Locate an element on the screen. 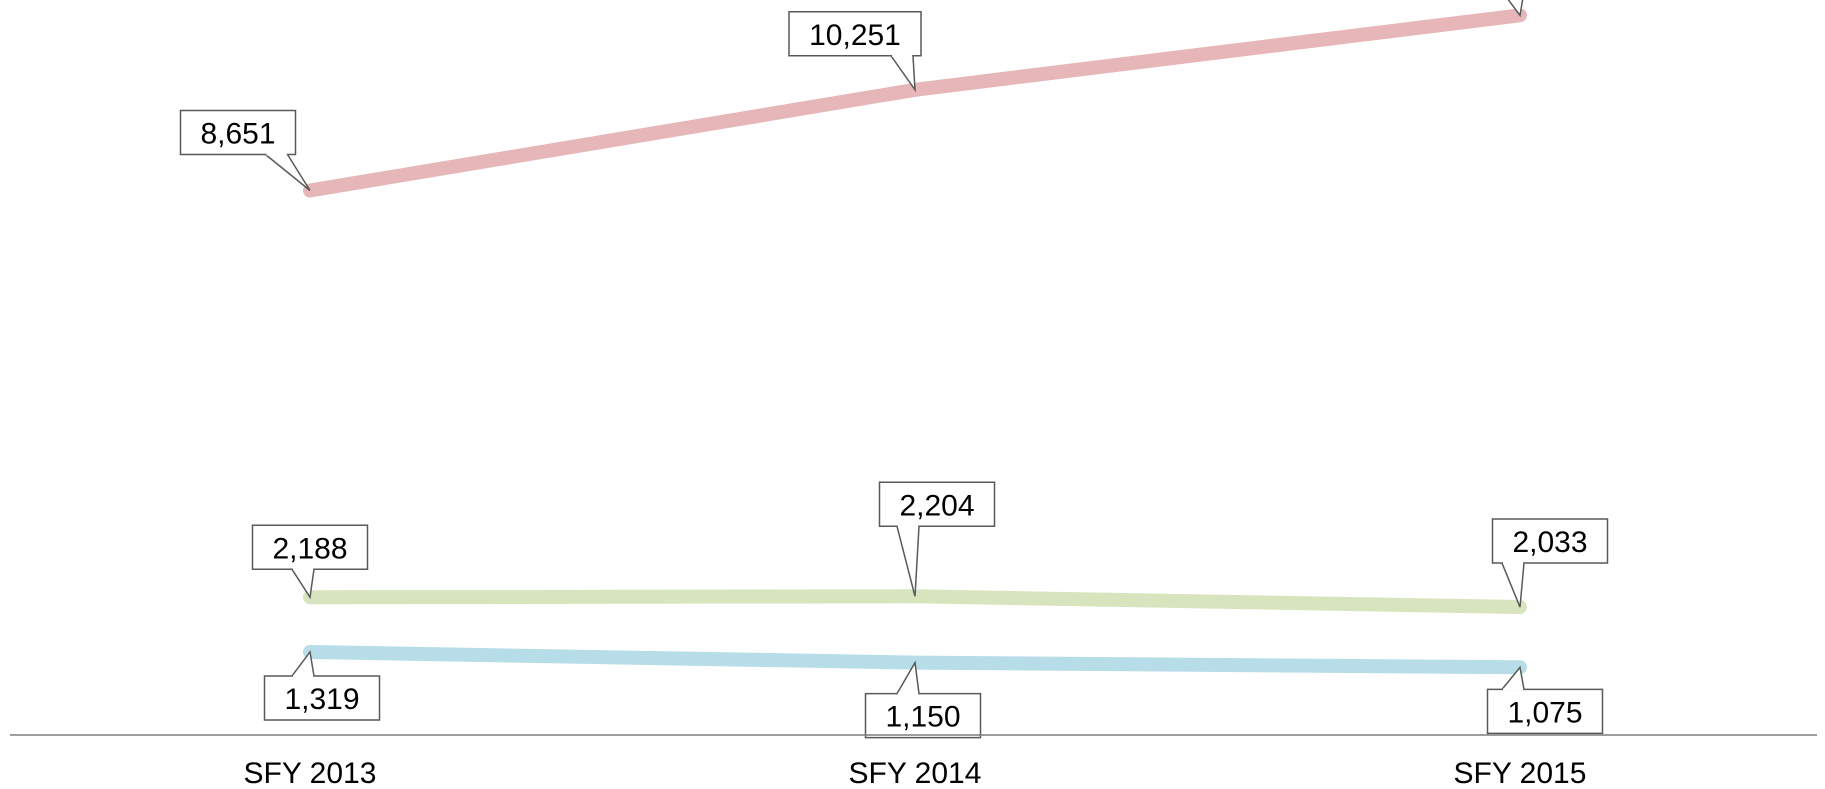  data-label: 8,651 is located at coordinates (237, 134).